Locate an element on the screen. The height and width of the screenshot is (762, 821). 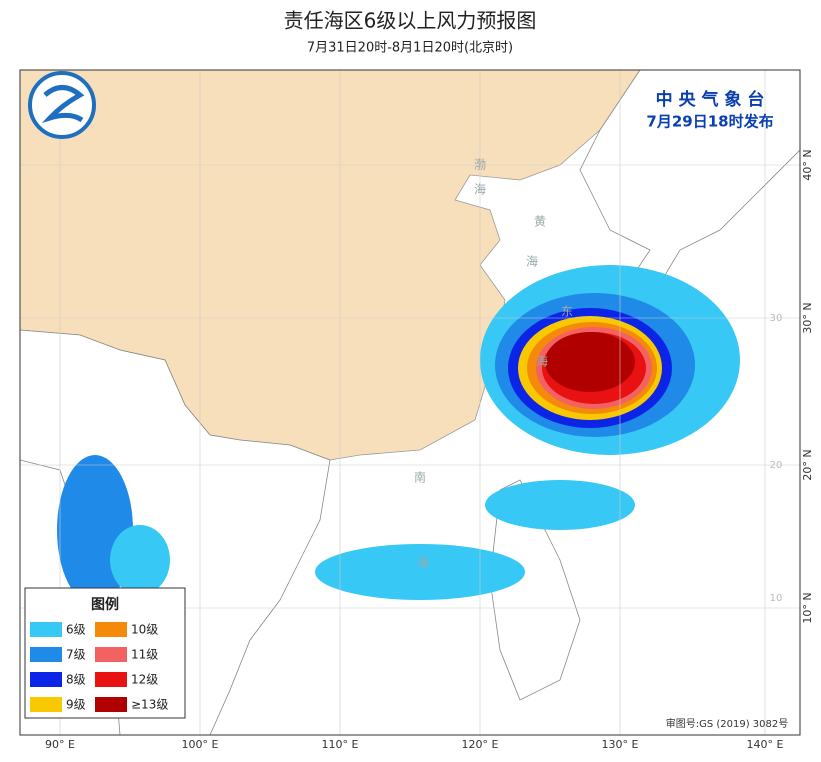
legend-label: 12级 is located at coordinates (144, 680).